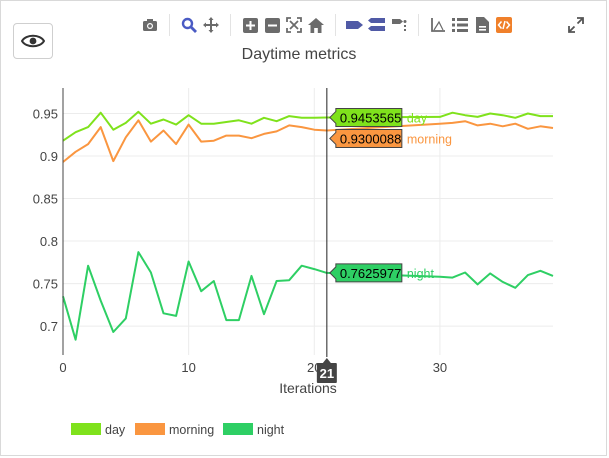 The width and height of the screenshot is (609, 458). I want to click on closest-hover-icon, so click(399, 25).